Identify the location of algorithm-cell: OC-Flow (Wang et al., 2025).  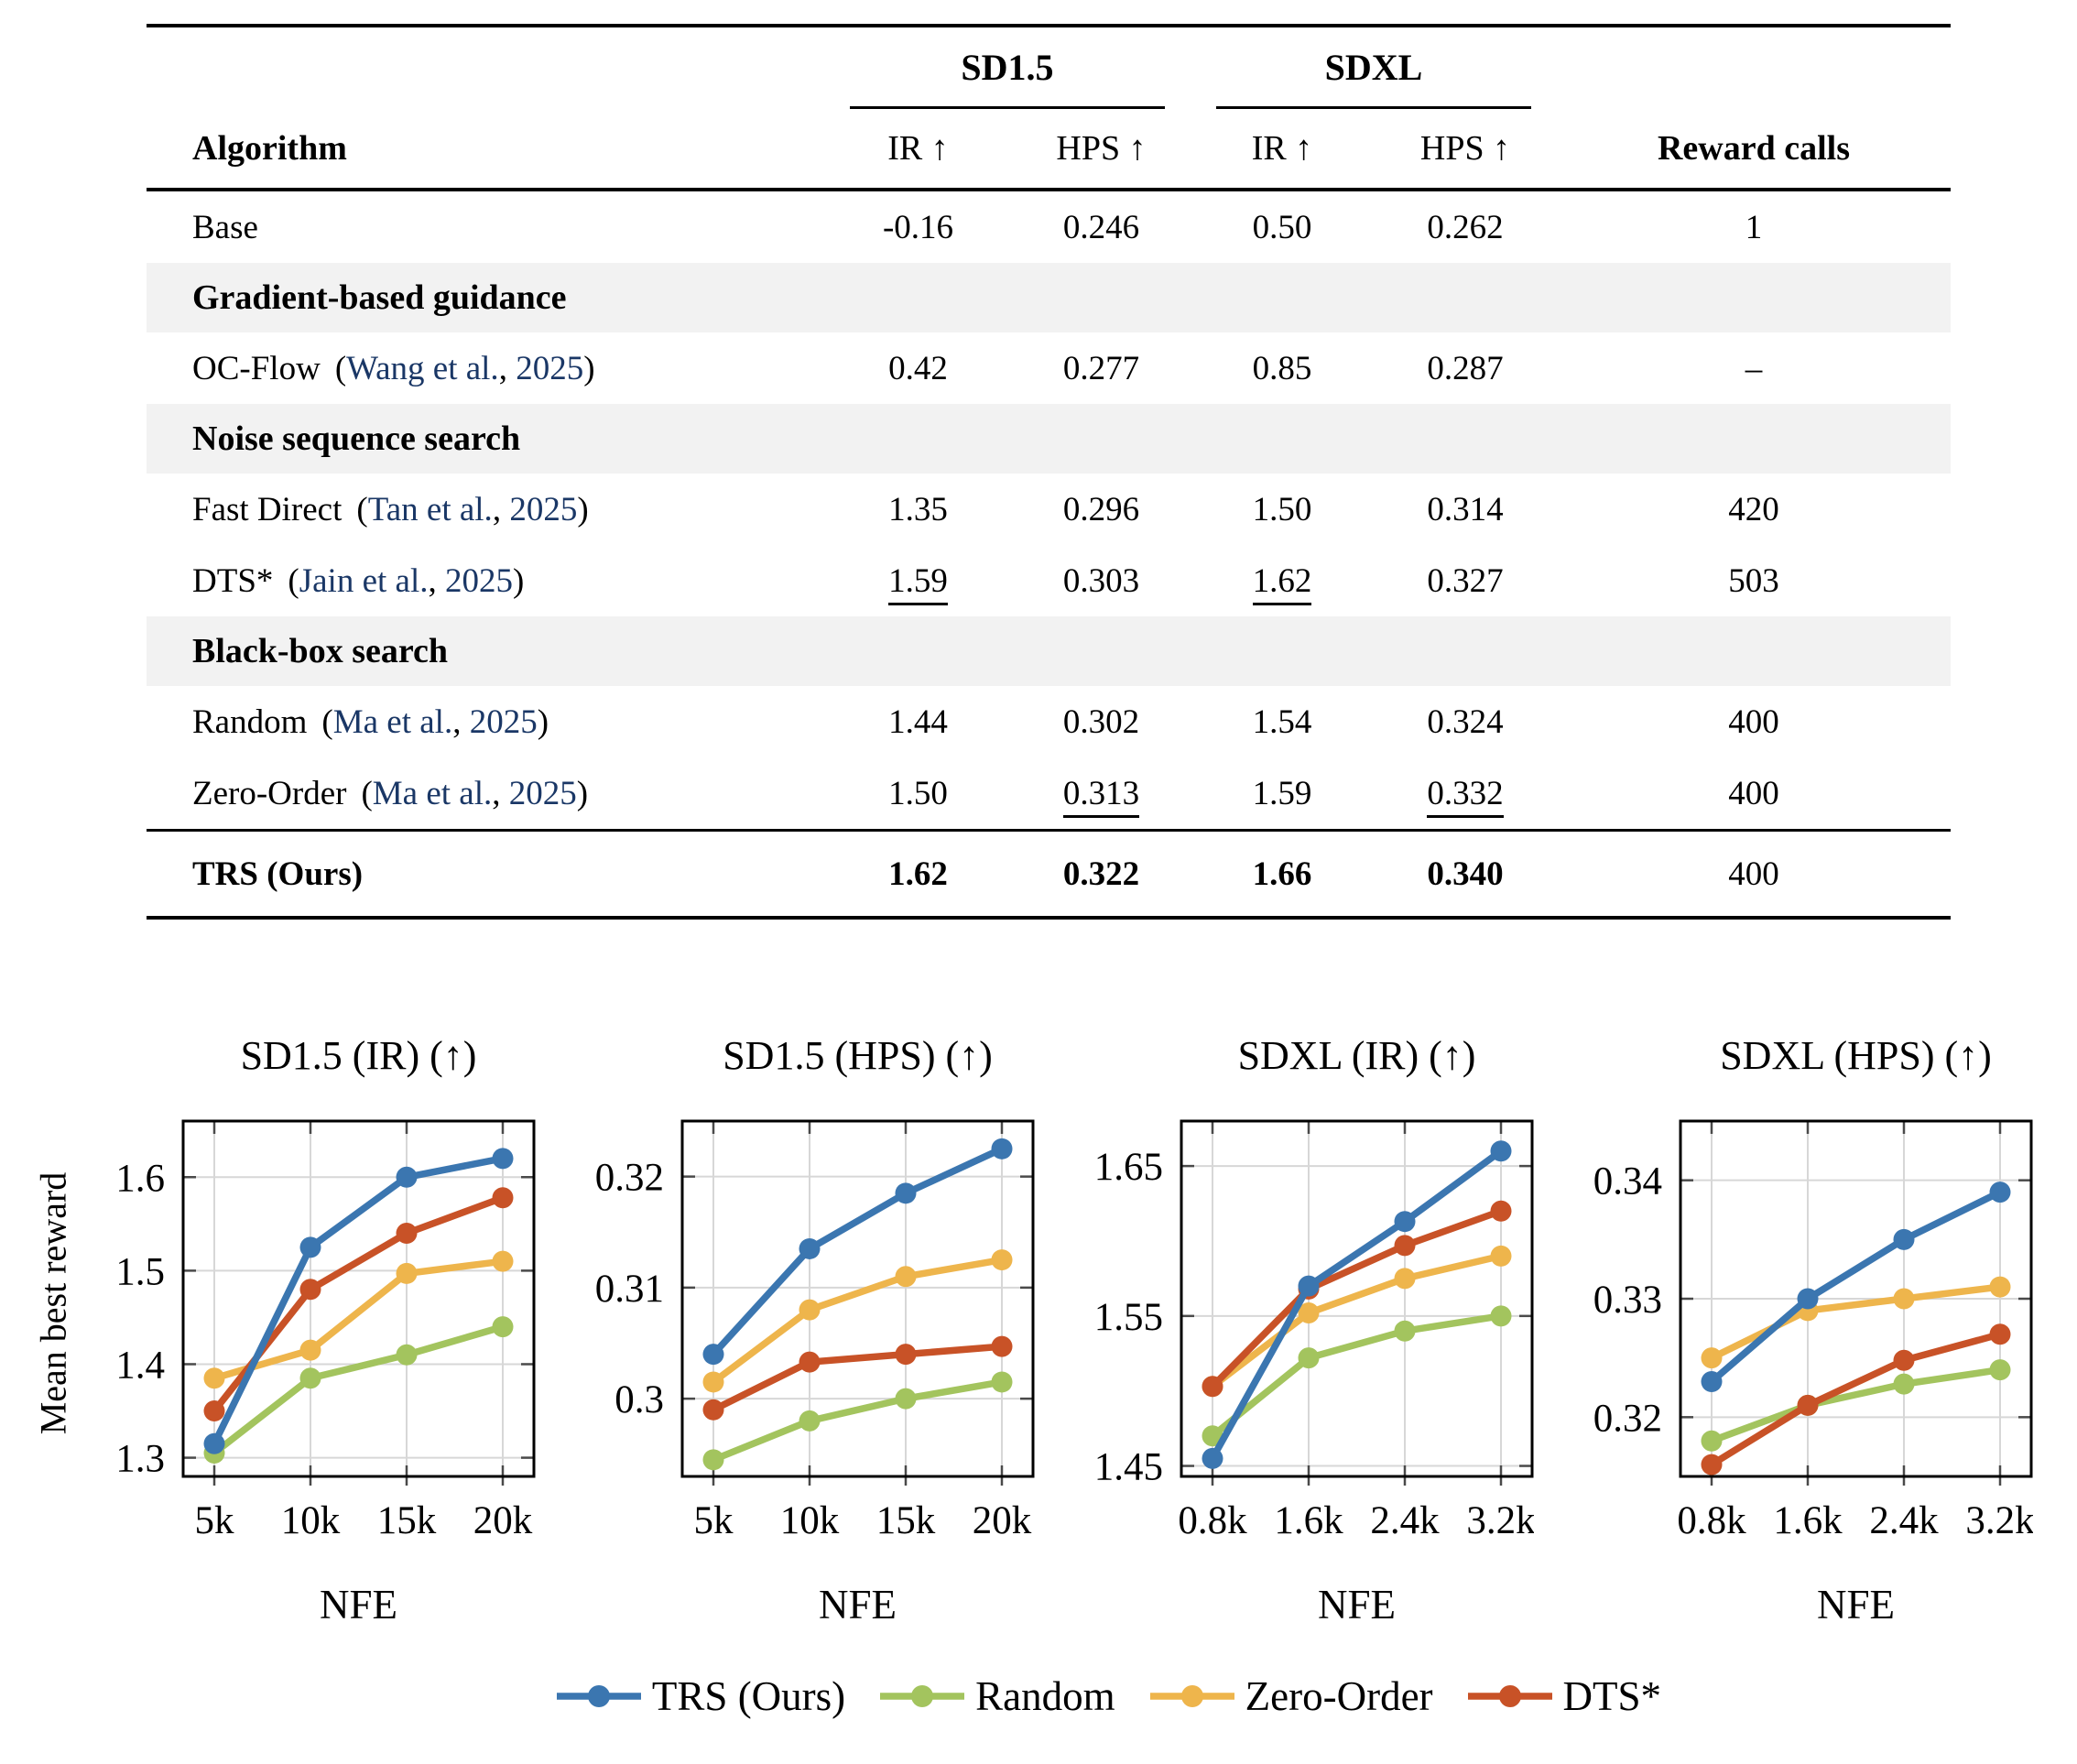
(485, 368).